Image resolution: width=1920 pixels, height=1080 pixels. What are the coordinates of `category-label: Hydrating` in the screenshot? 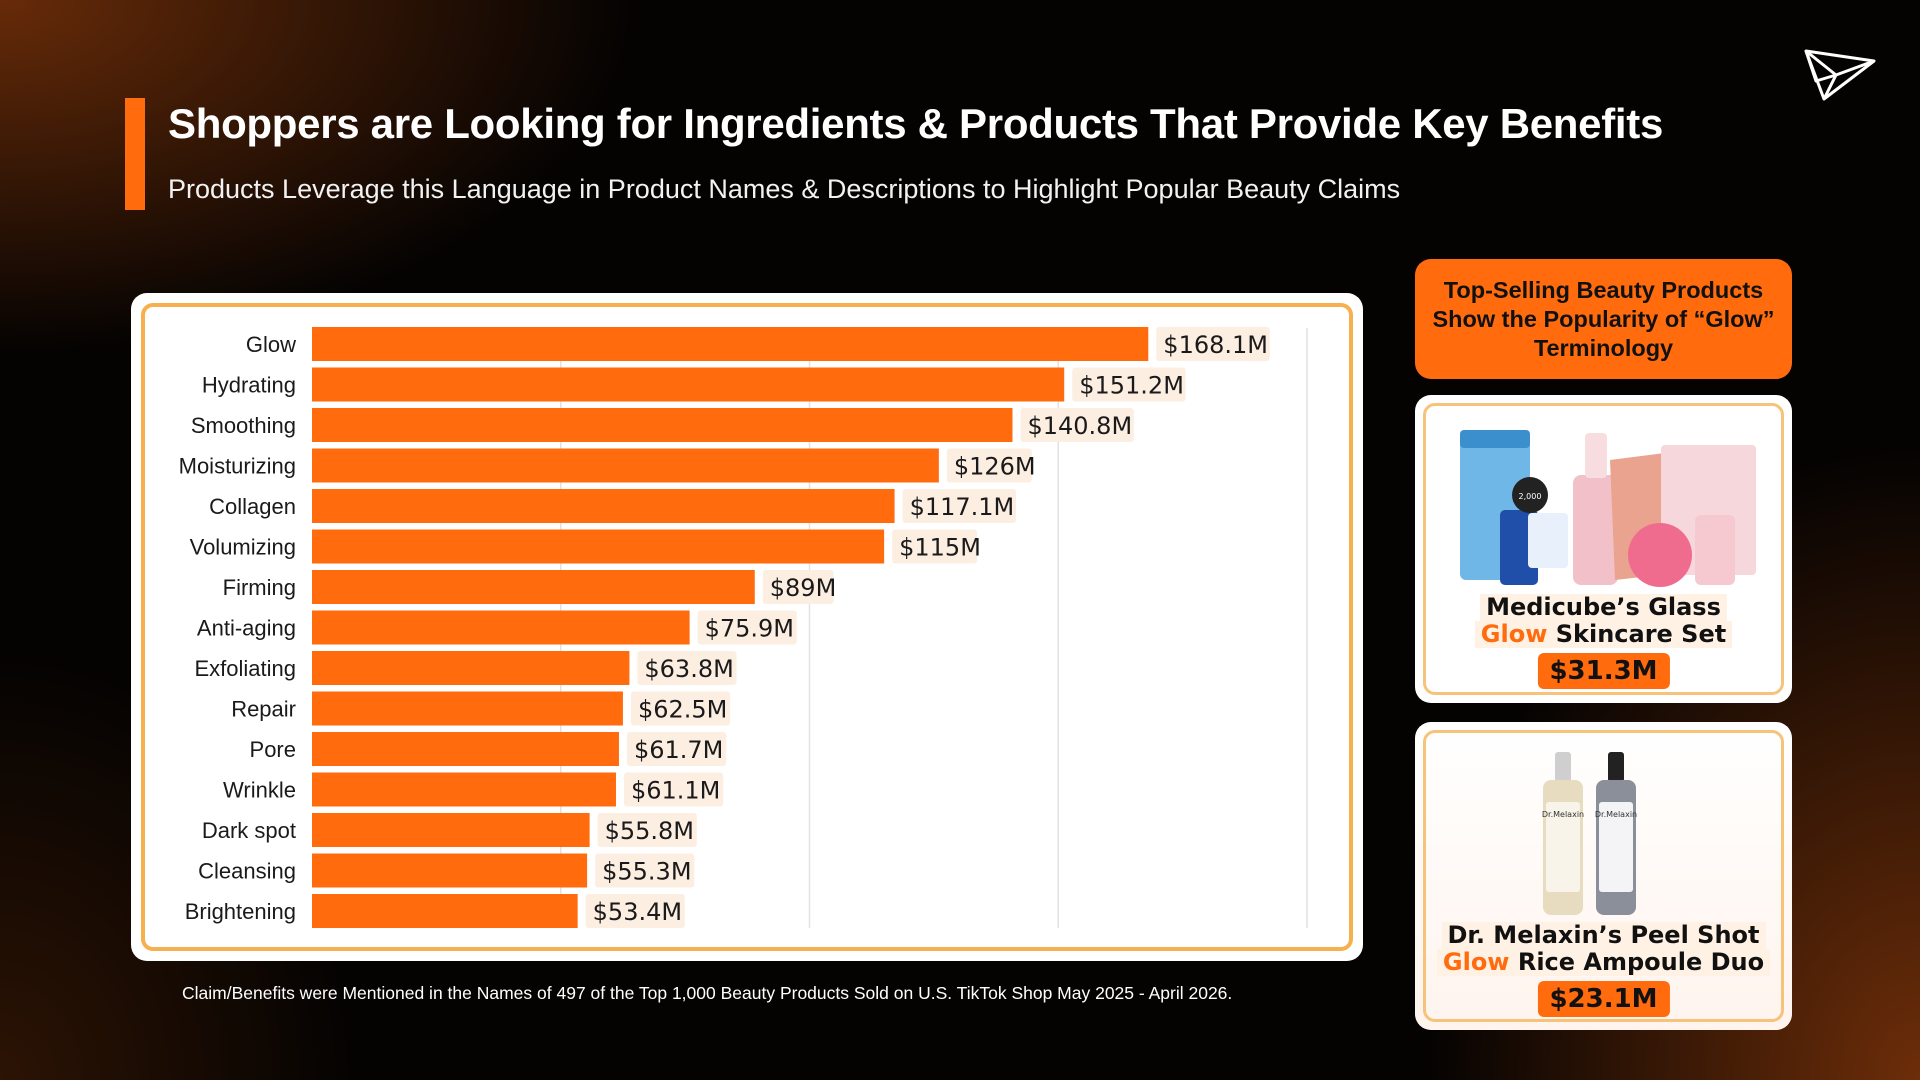 It's located at (249, 385).